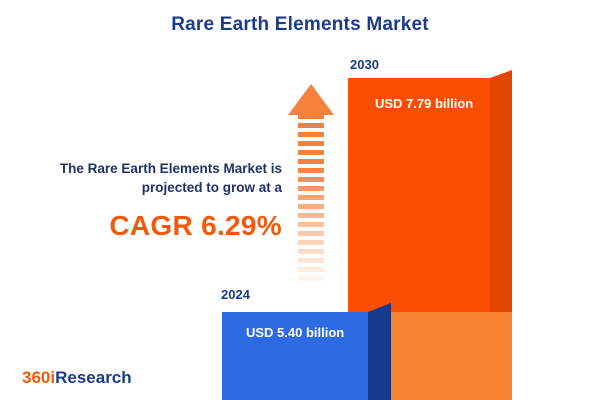 This screenshot has width=600, height=400. What do you see at coordinates (424, 103) in the screenshot?
I see `value-label-2030: USD 7.79 billion` at bounding box center [424, 103].